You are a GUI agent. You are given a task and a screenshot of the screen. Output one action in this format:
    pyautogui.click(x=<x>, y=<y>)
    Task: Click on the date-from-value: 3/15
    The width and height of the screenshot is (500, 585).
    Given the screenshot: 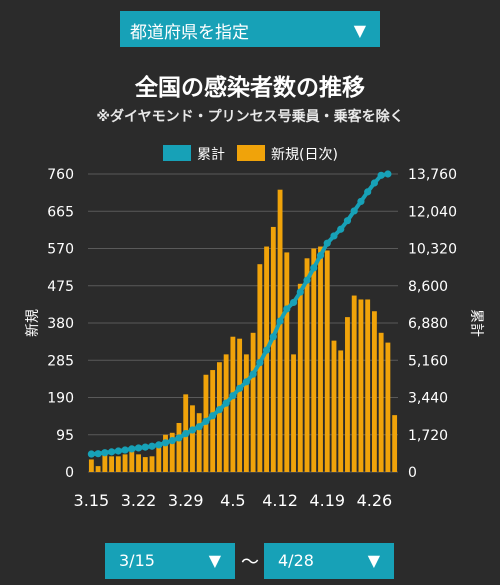 What is the action you would take?
    pyautogui.click(x=137, y=560)
    